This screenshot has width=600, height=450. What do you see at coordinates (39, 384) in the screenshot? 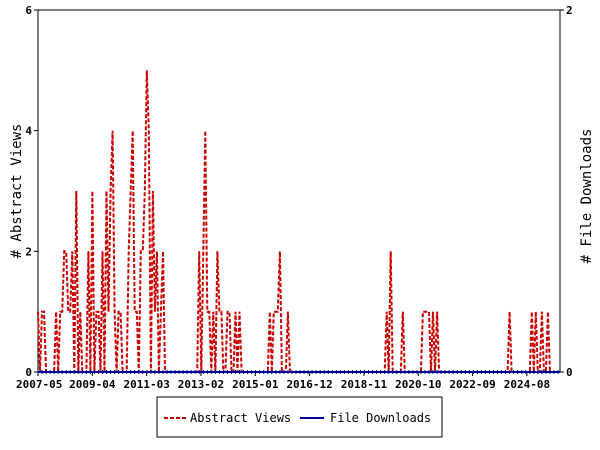
I see `x-tick-label: 2007-05` at bounding box center [39, 384].